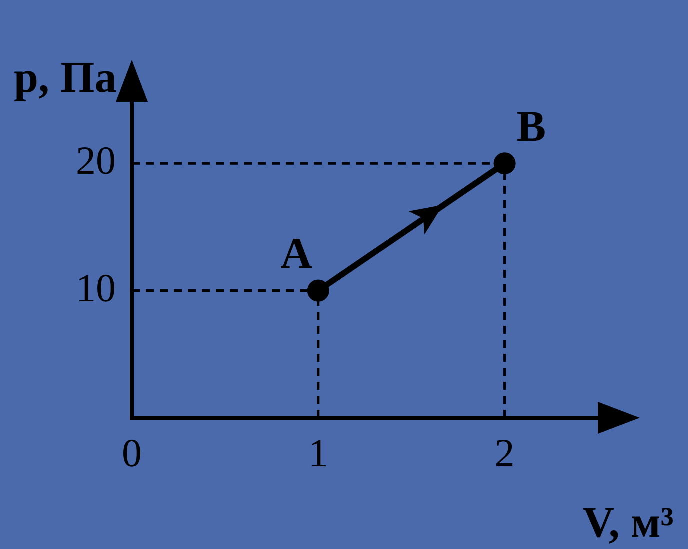 Image resolution: width=688 pixels, height=549 pixels. I want to click on annotation: B, so click(531, 126).